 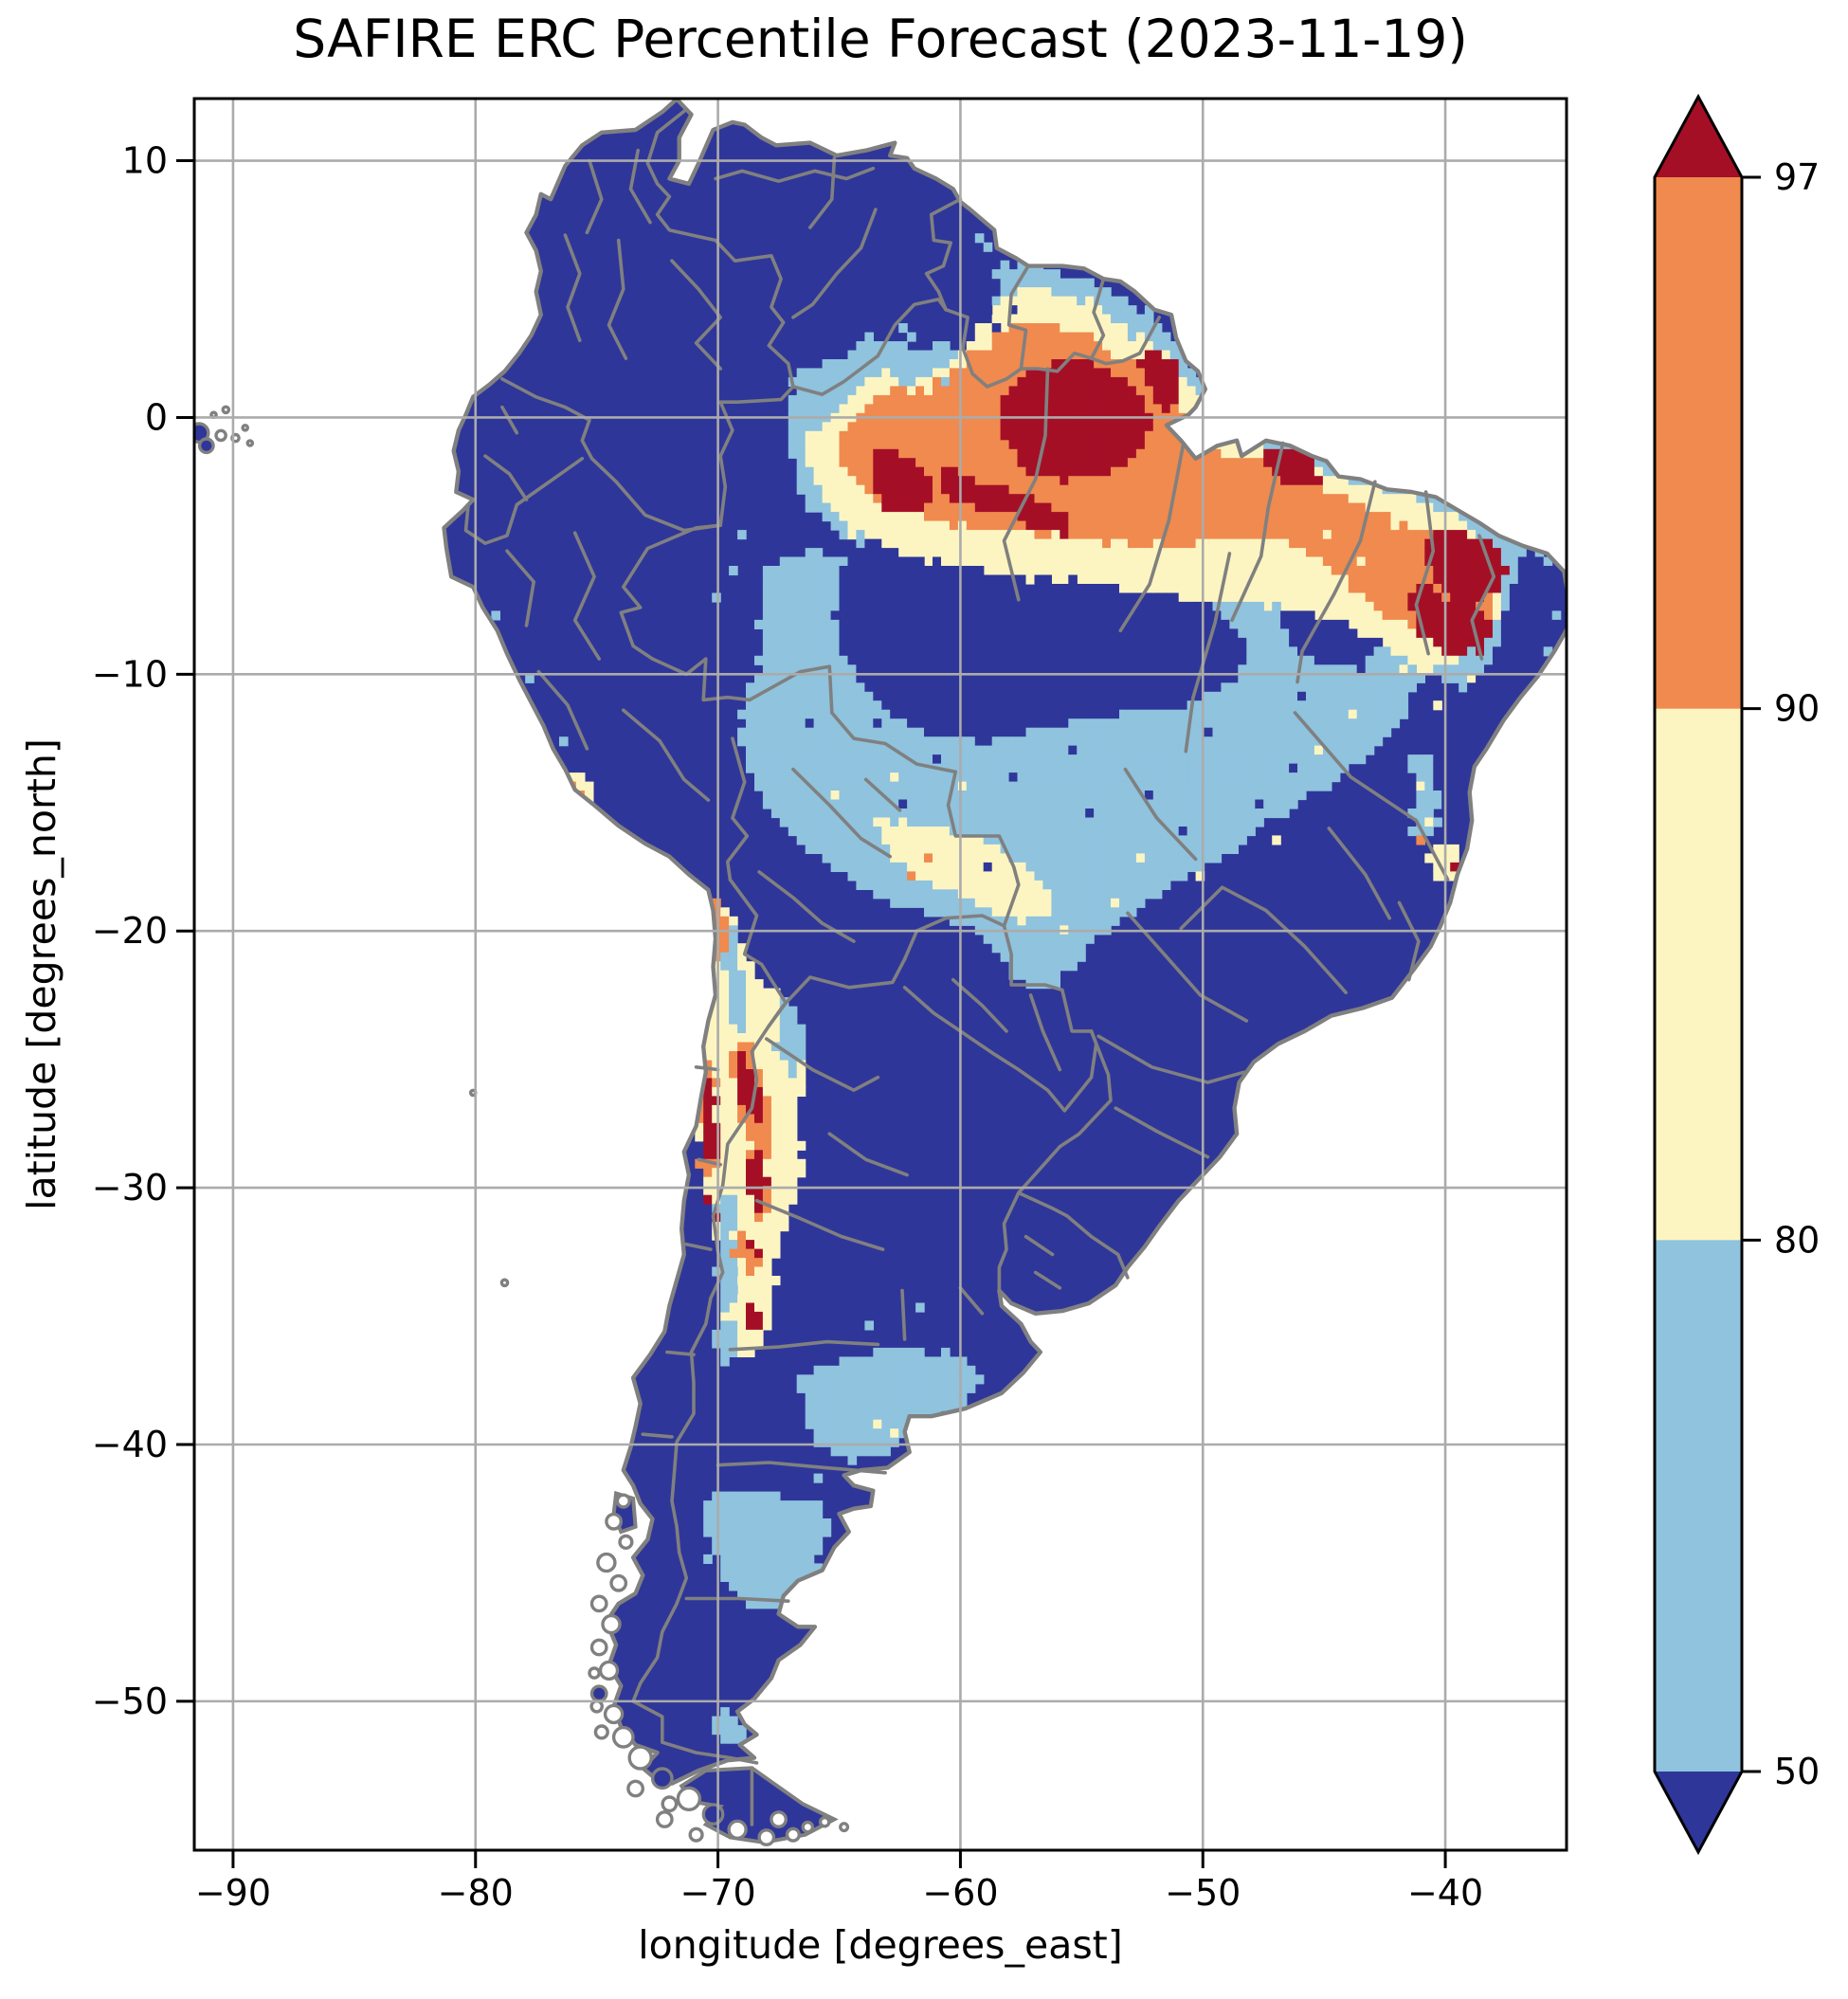 I want to click on y-tick-label: −50, so click(x=130, y=1702).